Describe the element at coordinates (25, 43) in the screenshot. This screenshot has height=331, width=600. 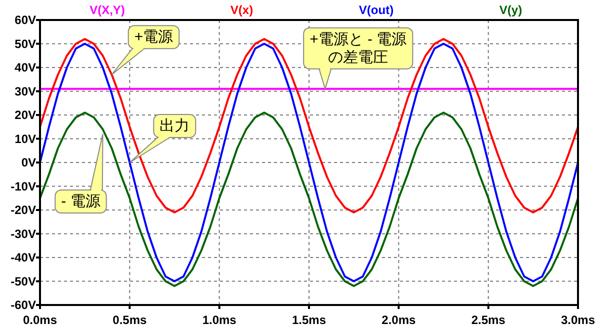
I see `y-tick-label: 50V` at that location.